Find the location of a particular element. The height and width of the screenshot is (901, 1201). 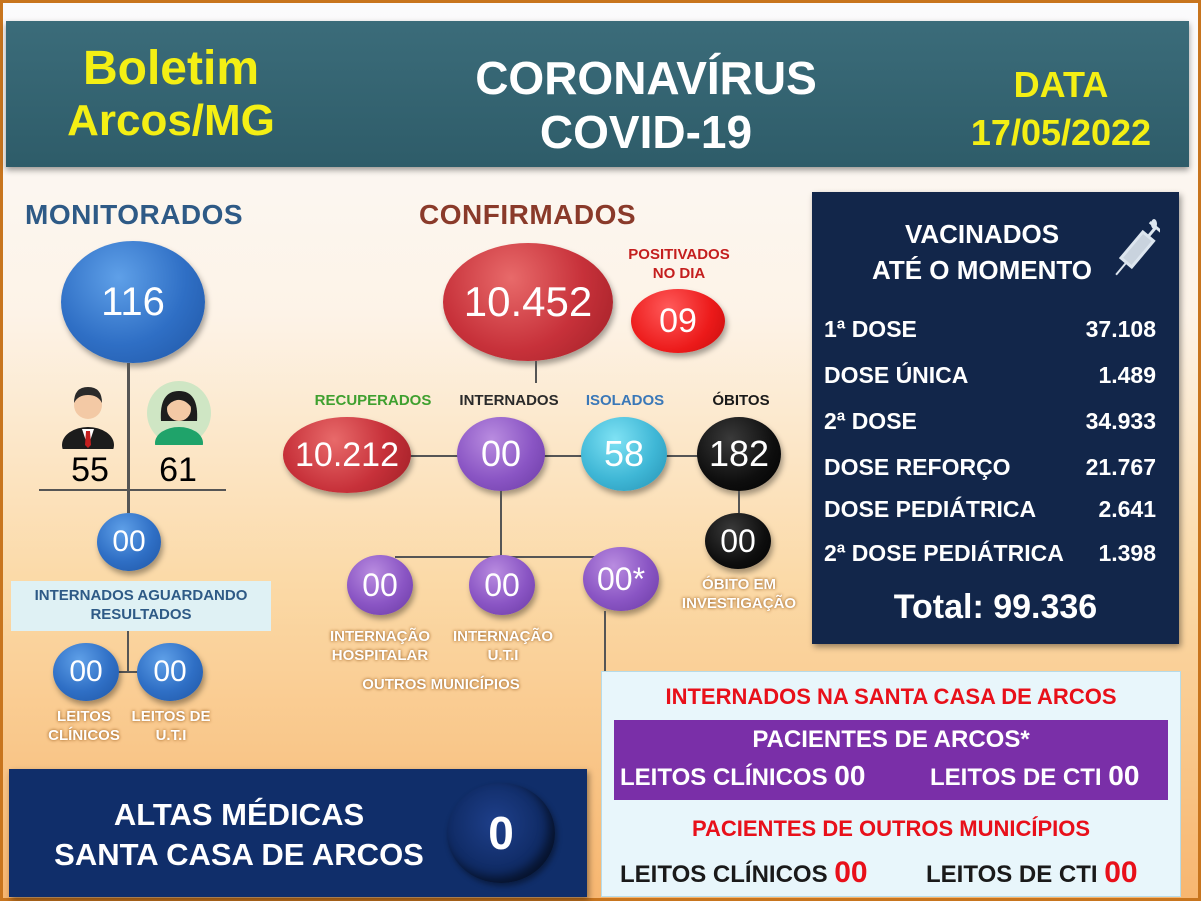

altas-value-ball: 0 is located at coordinates (501, 833).